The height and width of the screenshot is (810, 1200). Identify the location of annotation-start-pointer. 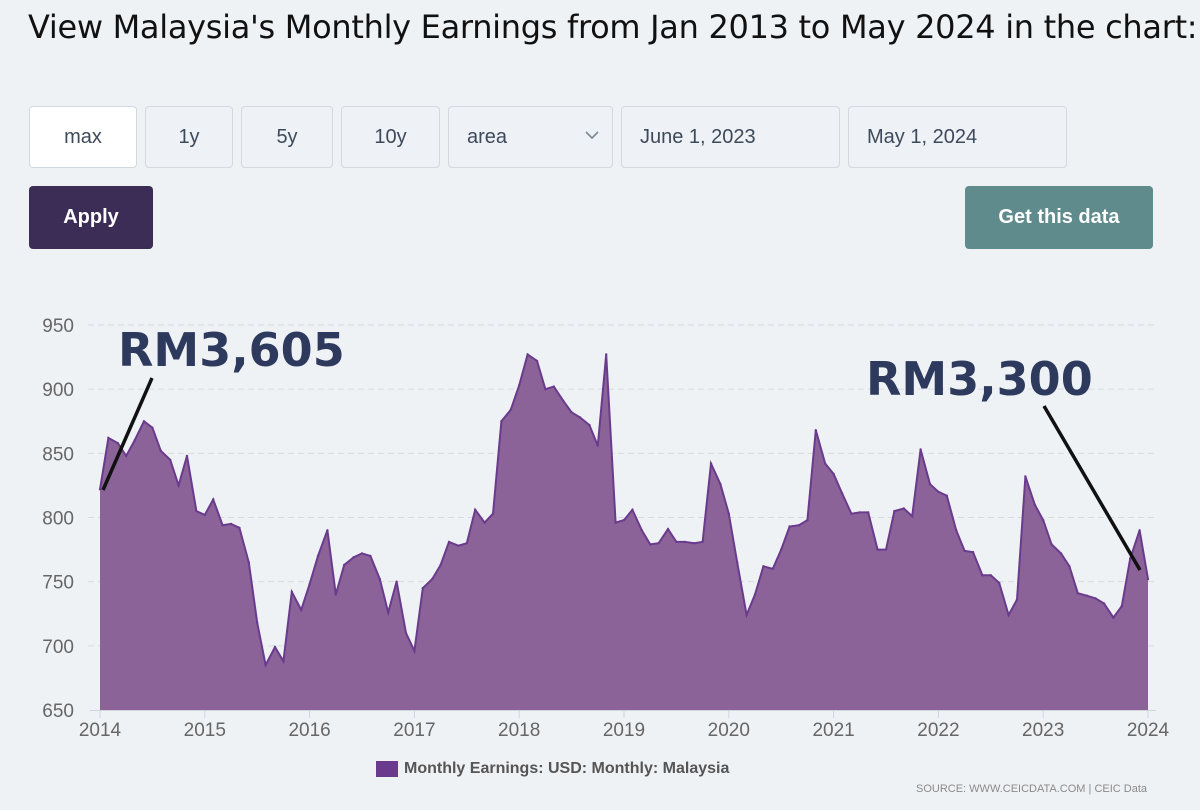
(127, 434).